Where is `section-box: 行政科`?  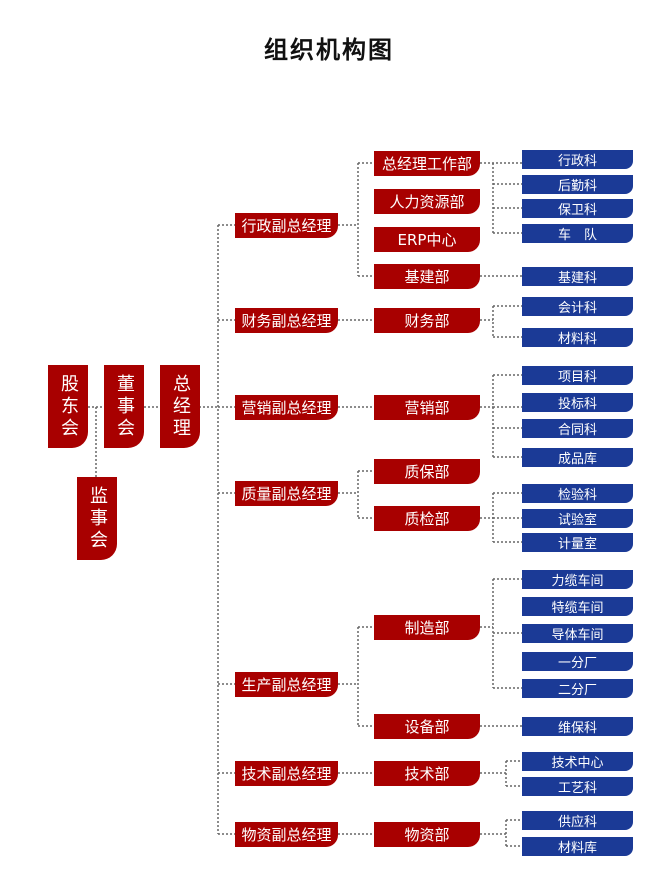
section-box: 行政科 is located at coordinates (577, 159).